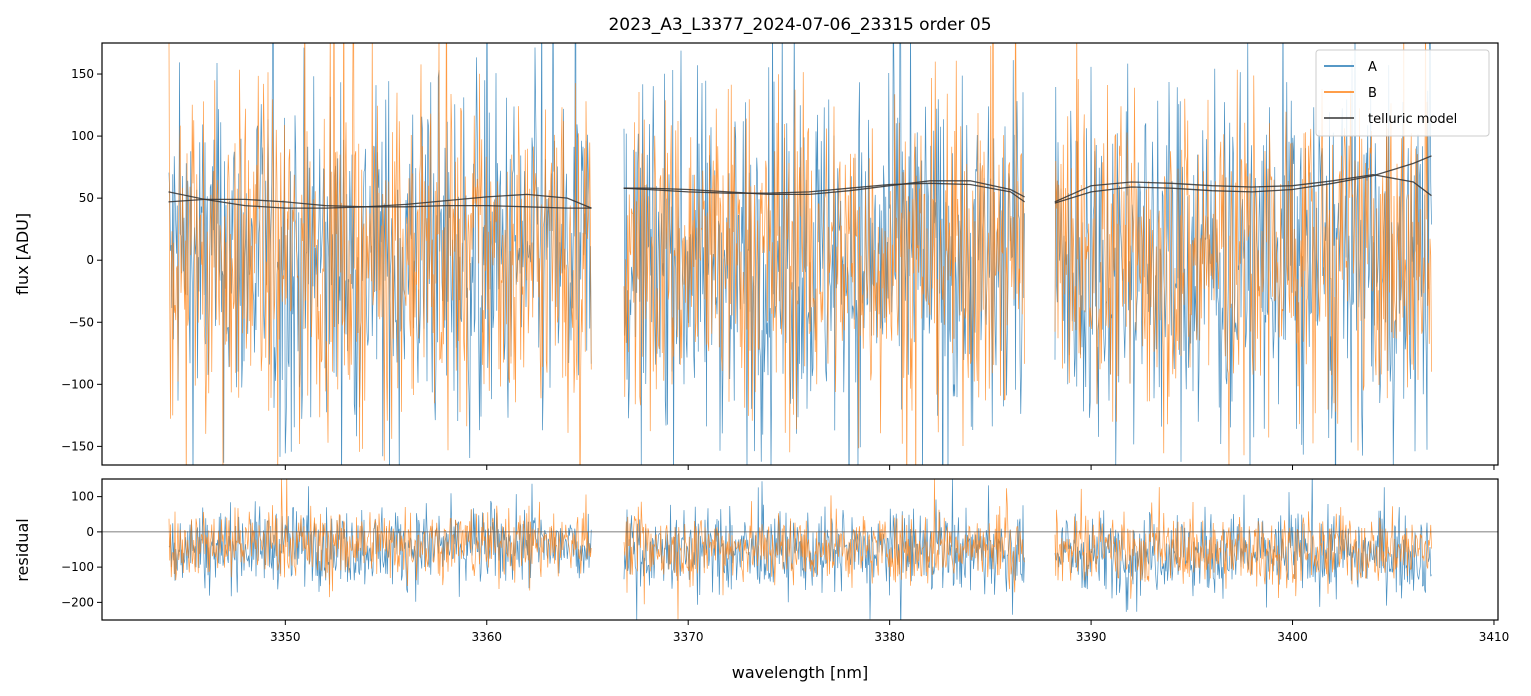  I want to click on telluric-4-line, so click(824, 189).